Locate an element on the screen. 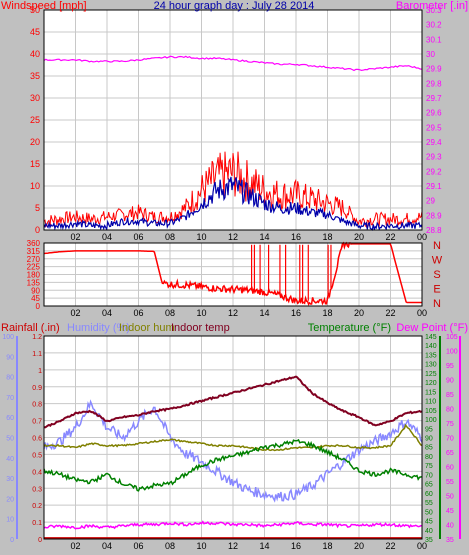 The width and height of the screenshot is (469, 555). wind-ytick-label: 25 is located at coordinates (35, 120).